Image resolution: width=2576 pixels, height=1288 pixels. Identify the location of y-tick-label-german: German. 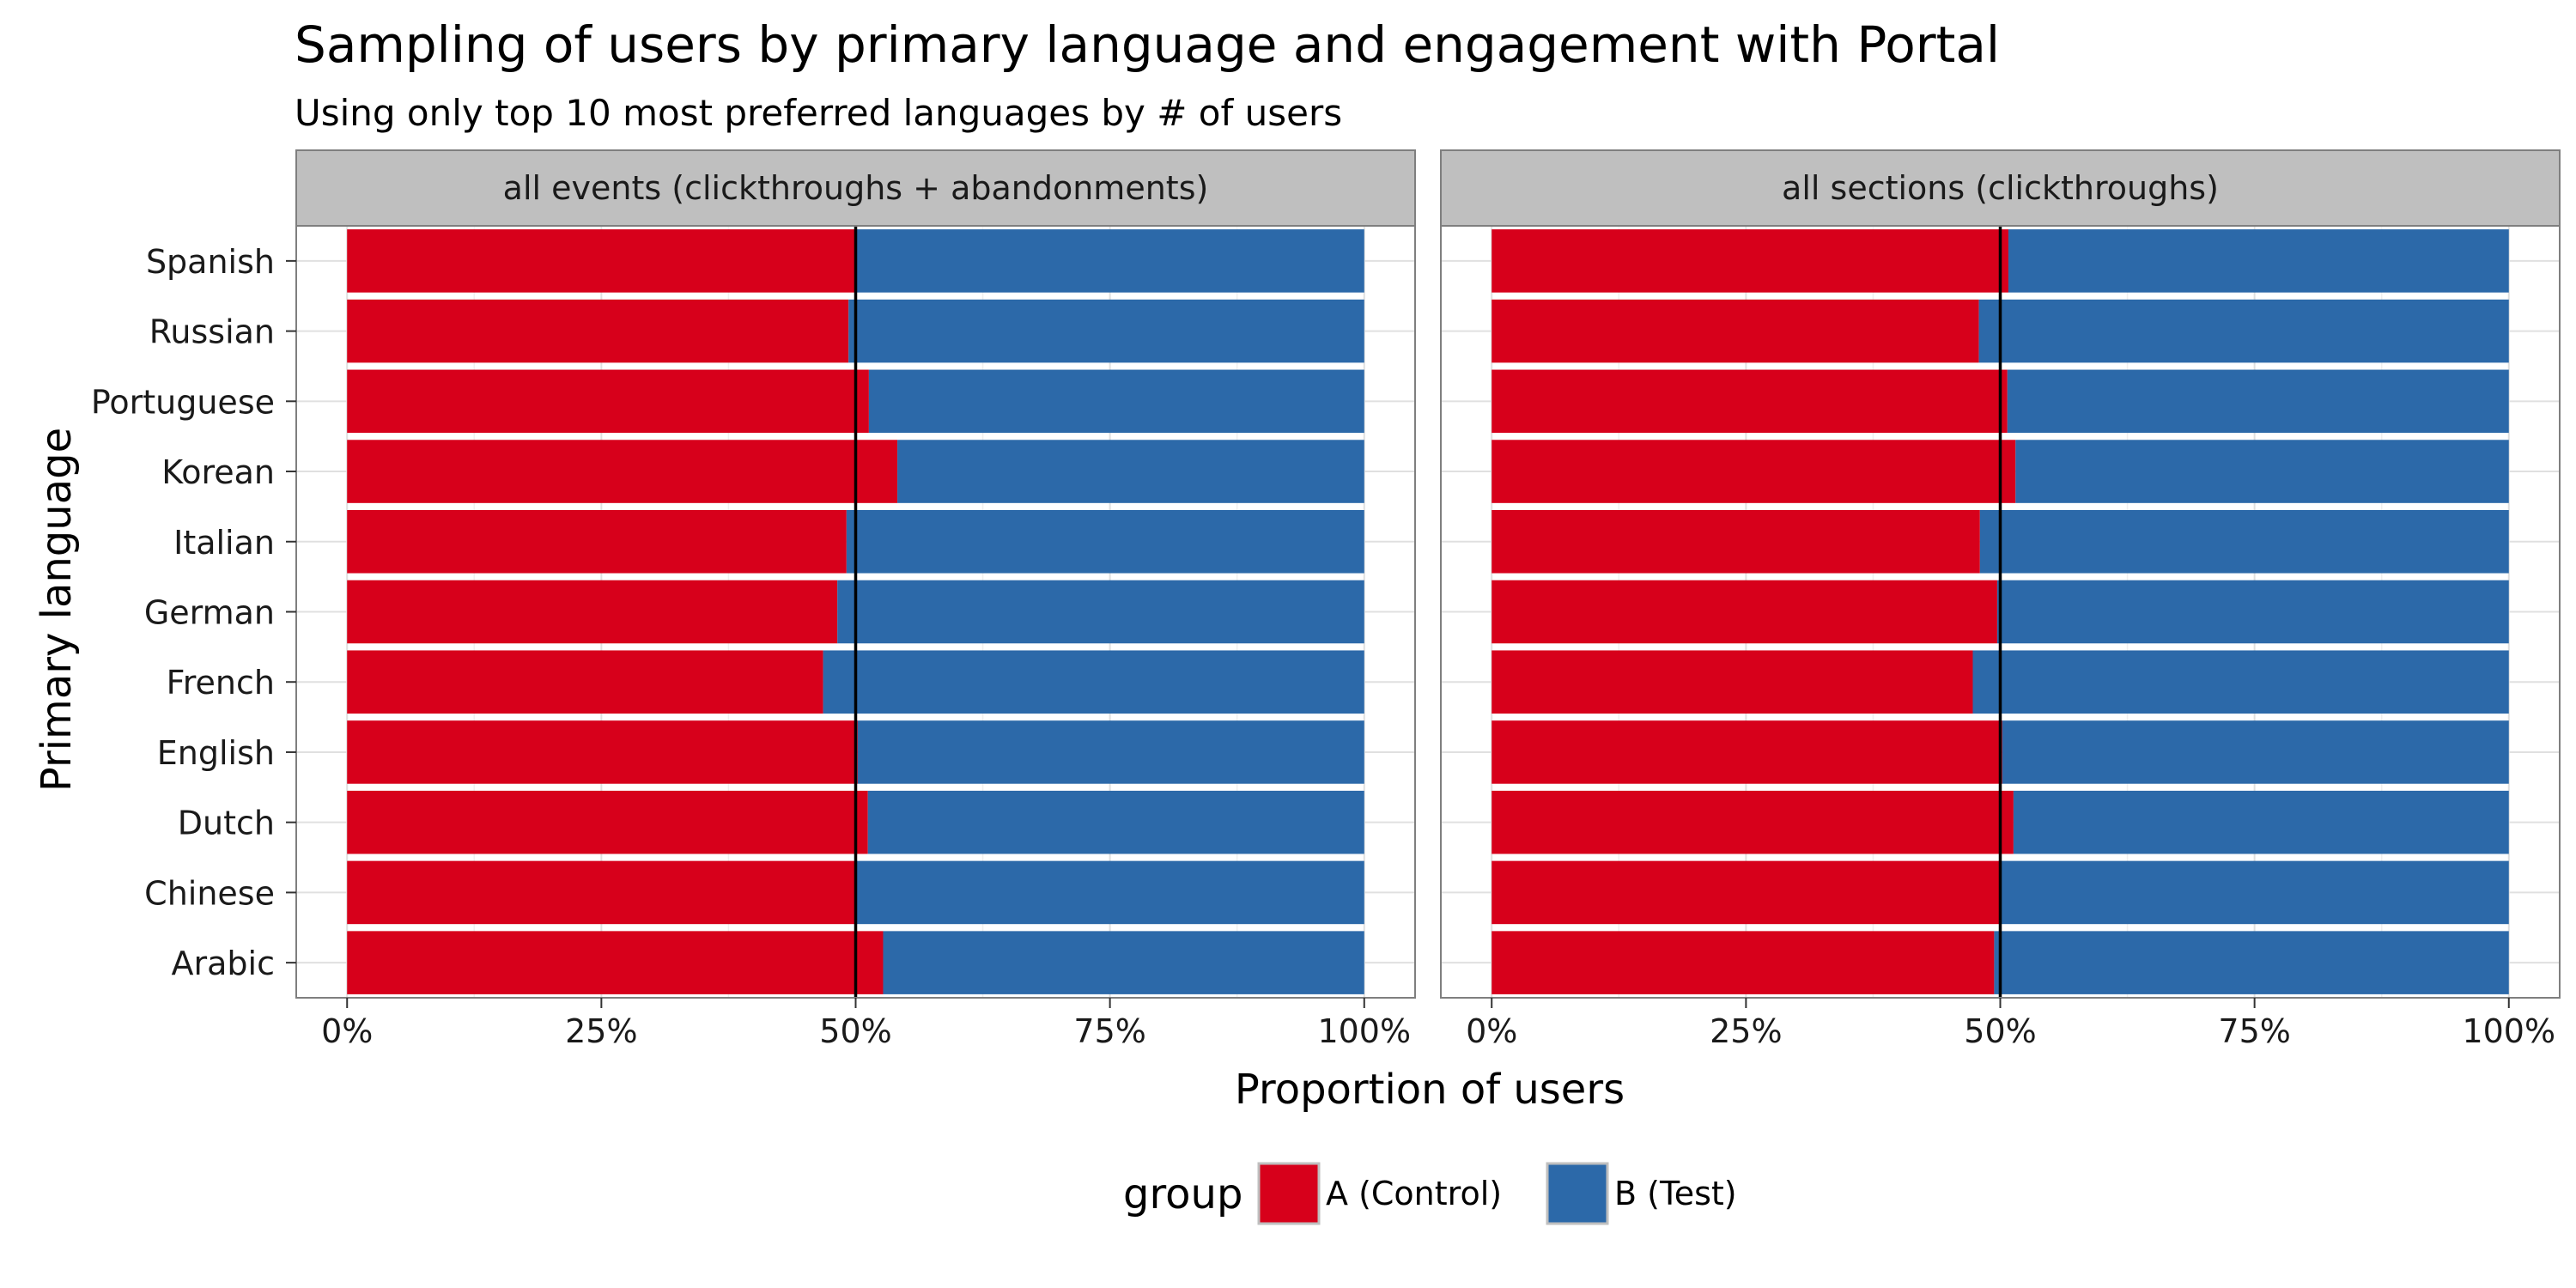
(209, 613).